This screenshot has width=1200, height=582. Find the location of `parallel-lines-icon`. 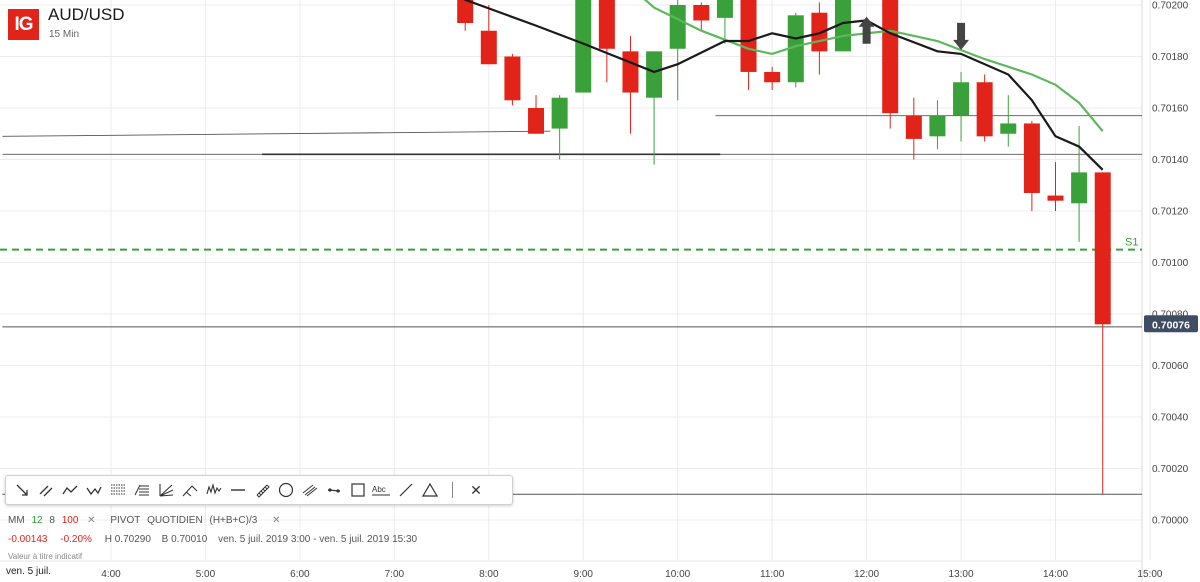

parallel-lines-icon is located at coordinates (46, 490).